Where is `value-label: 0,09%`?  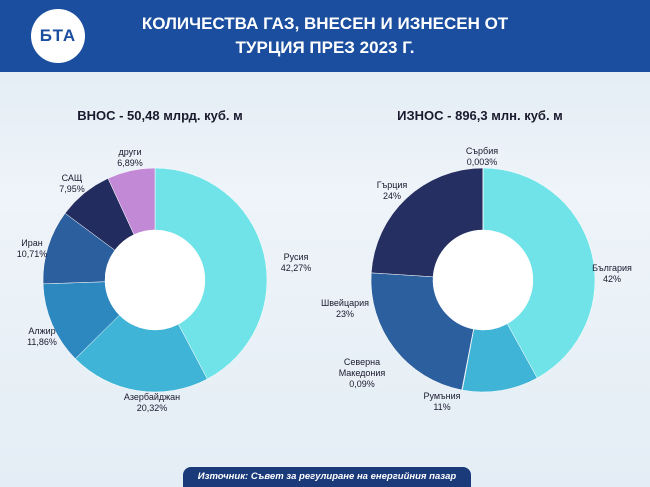
value-label: 0,09% is located at coordinates (362, 384).